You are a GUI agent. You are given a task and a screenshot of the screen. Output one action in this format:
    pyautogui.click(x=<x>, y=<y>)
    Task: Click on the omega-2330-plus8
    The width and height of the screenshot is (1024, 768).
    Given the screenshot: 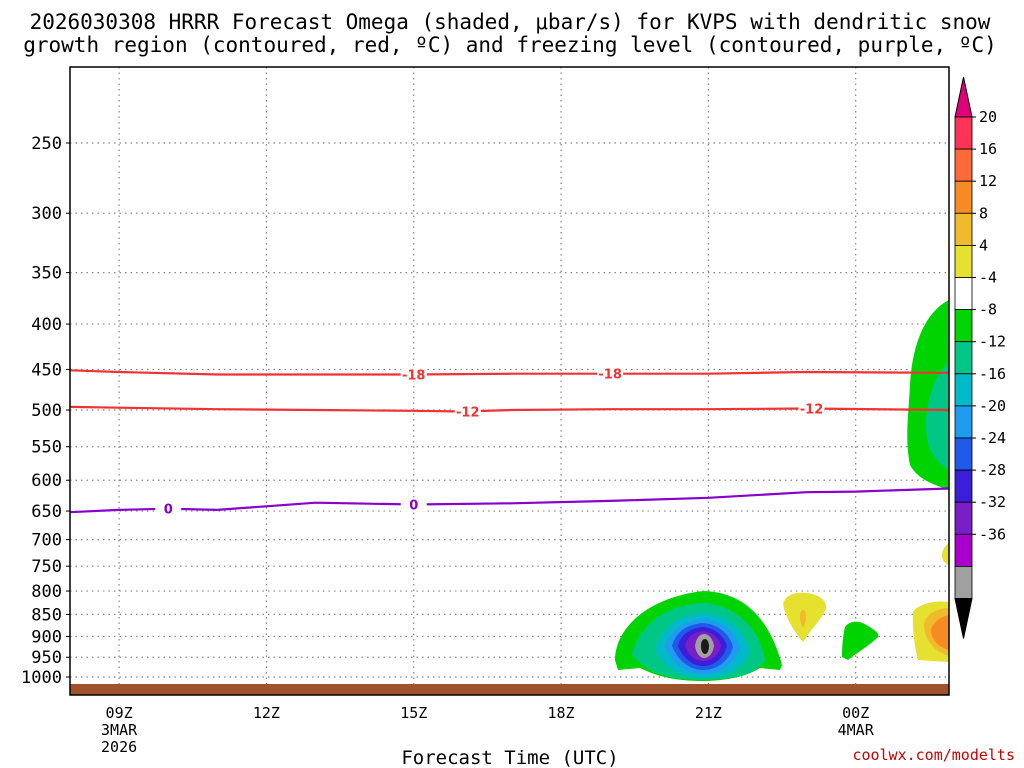 What is the action you would take?
    pyautogui.click(x=803, y=619)
    